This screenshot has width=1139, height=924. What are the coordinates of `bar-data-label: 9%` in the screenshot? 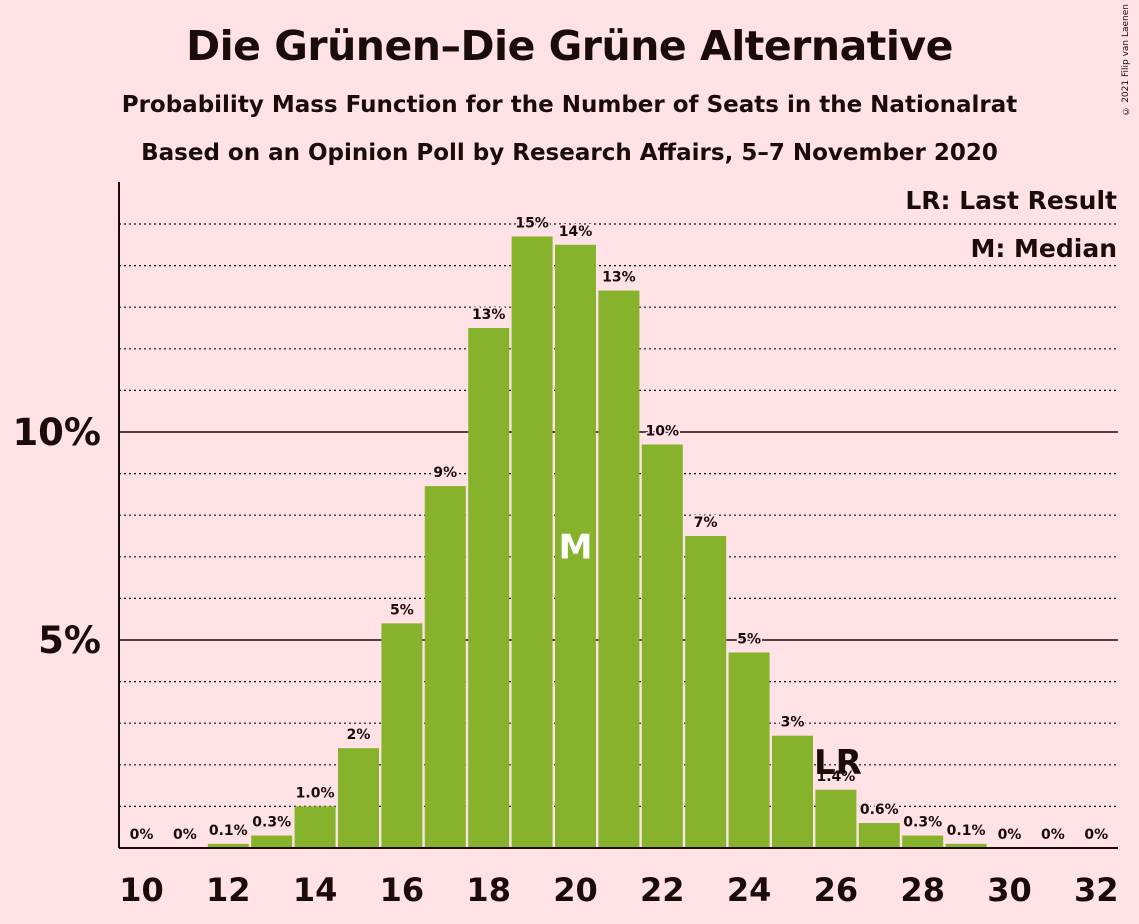 It's located at (445, 473).